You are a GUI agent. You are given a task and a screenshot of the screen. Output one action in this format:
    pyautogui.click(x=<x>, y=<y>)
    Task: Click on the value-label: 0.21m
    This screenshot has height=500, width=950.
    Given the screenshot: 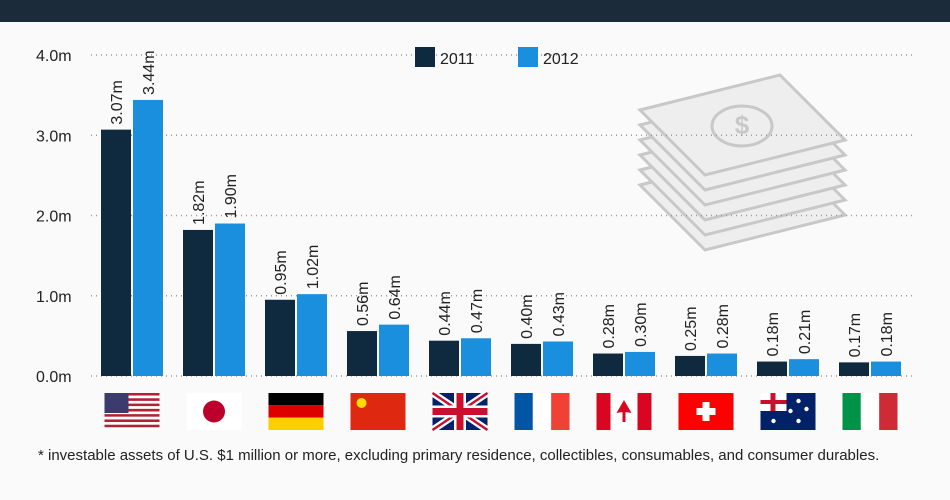 What is the action you would take?
    pyautogui.click(x=805, y=332)
    